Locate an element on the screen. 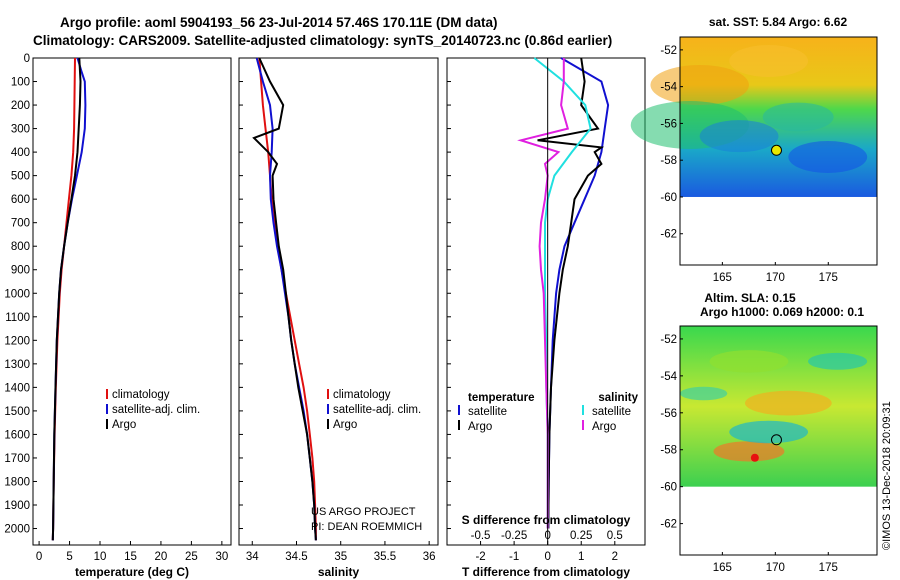 The height and width of the screenshot is (580, 900). x-tick-label: 34.5 is located at coordinates (296, 557).